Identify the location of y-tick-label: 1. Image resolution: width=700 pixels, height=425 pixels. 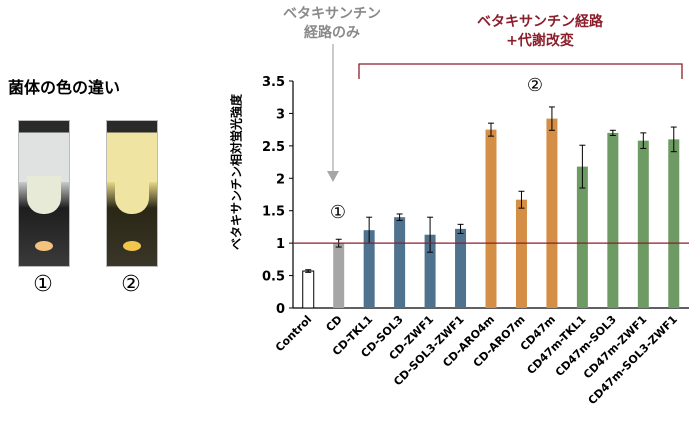
(280, 244).